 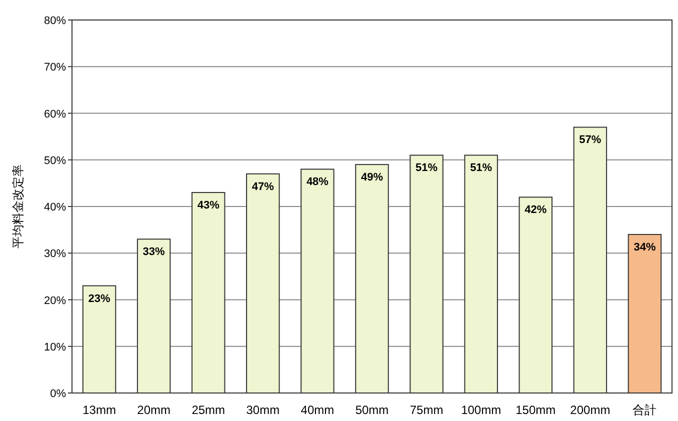 I want to click on y-tick-label: 40%, so click(x=55, y=208).